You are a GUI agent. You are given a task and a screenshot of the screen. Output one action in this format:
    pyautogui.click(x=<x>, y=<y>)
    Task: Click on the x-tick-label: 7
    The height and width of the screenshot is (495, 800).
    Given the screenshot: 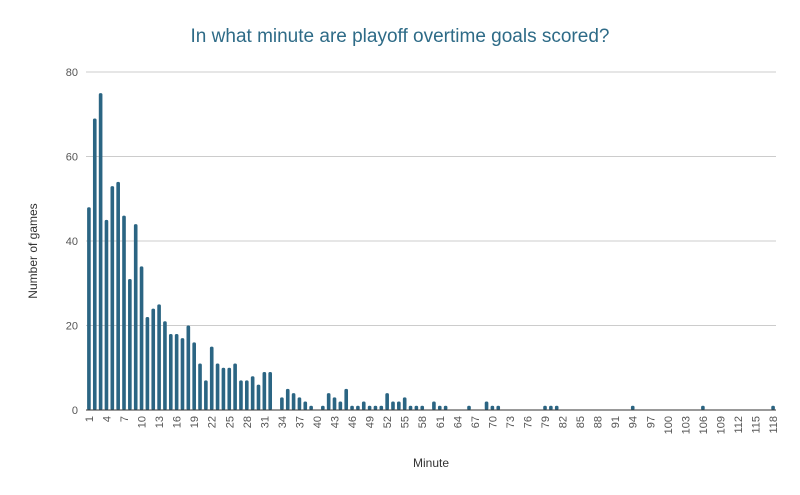 What is the action you would take?
    pyautogui.click(x=125, y=419)
    